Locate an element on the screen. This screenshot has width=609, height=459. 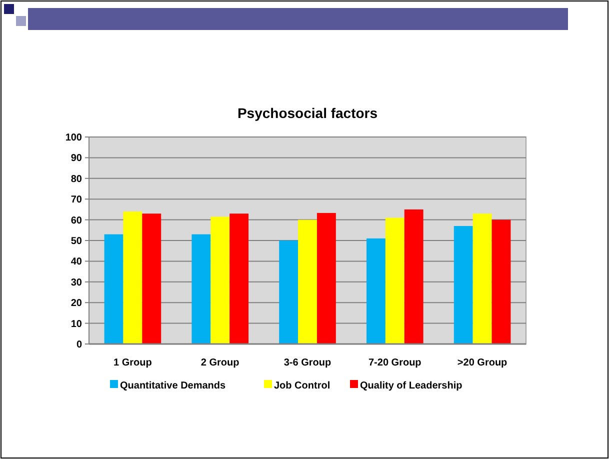
y-tick-label: 30 is located at coordinates (76, 282).